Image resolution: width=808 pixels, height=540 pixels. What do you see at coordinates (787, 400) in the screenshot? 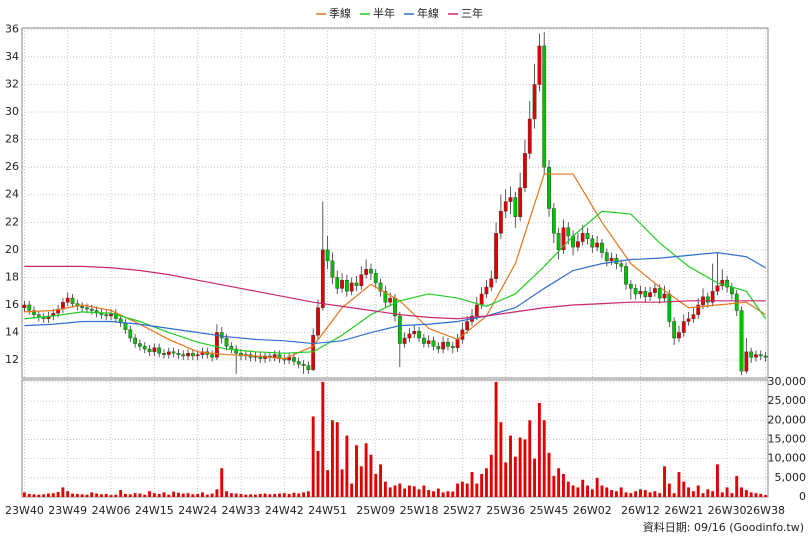
I see `y2-tick-label: 25,000` at bounding box center [787, 400].